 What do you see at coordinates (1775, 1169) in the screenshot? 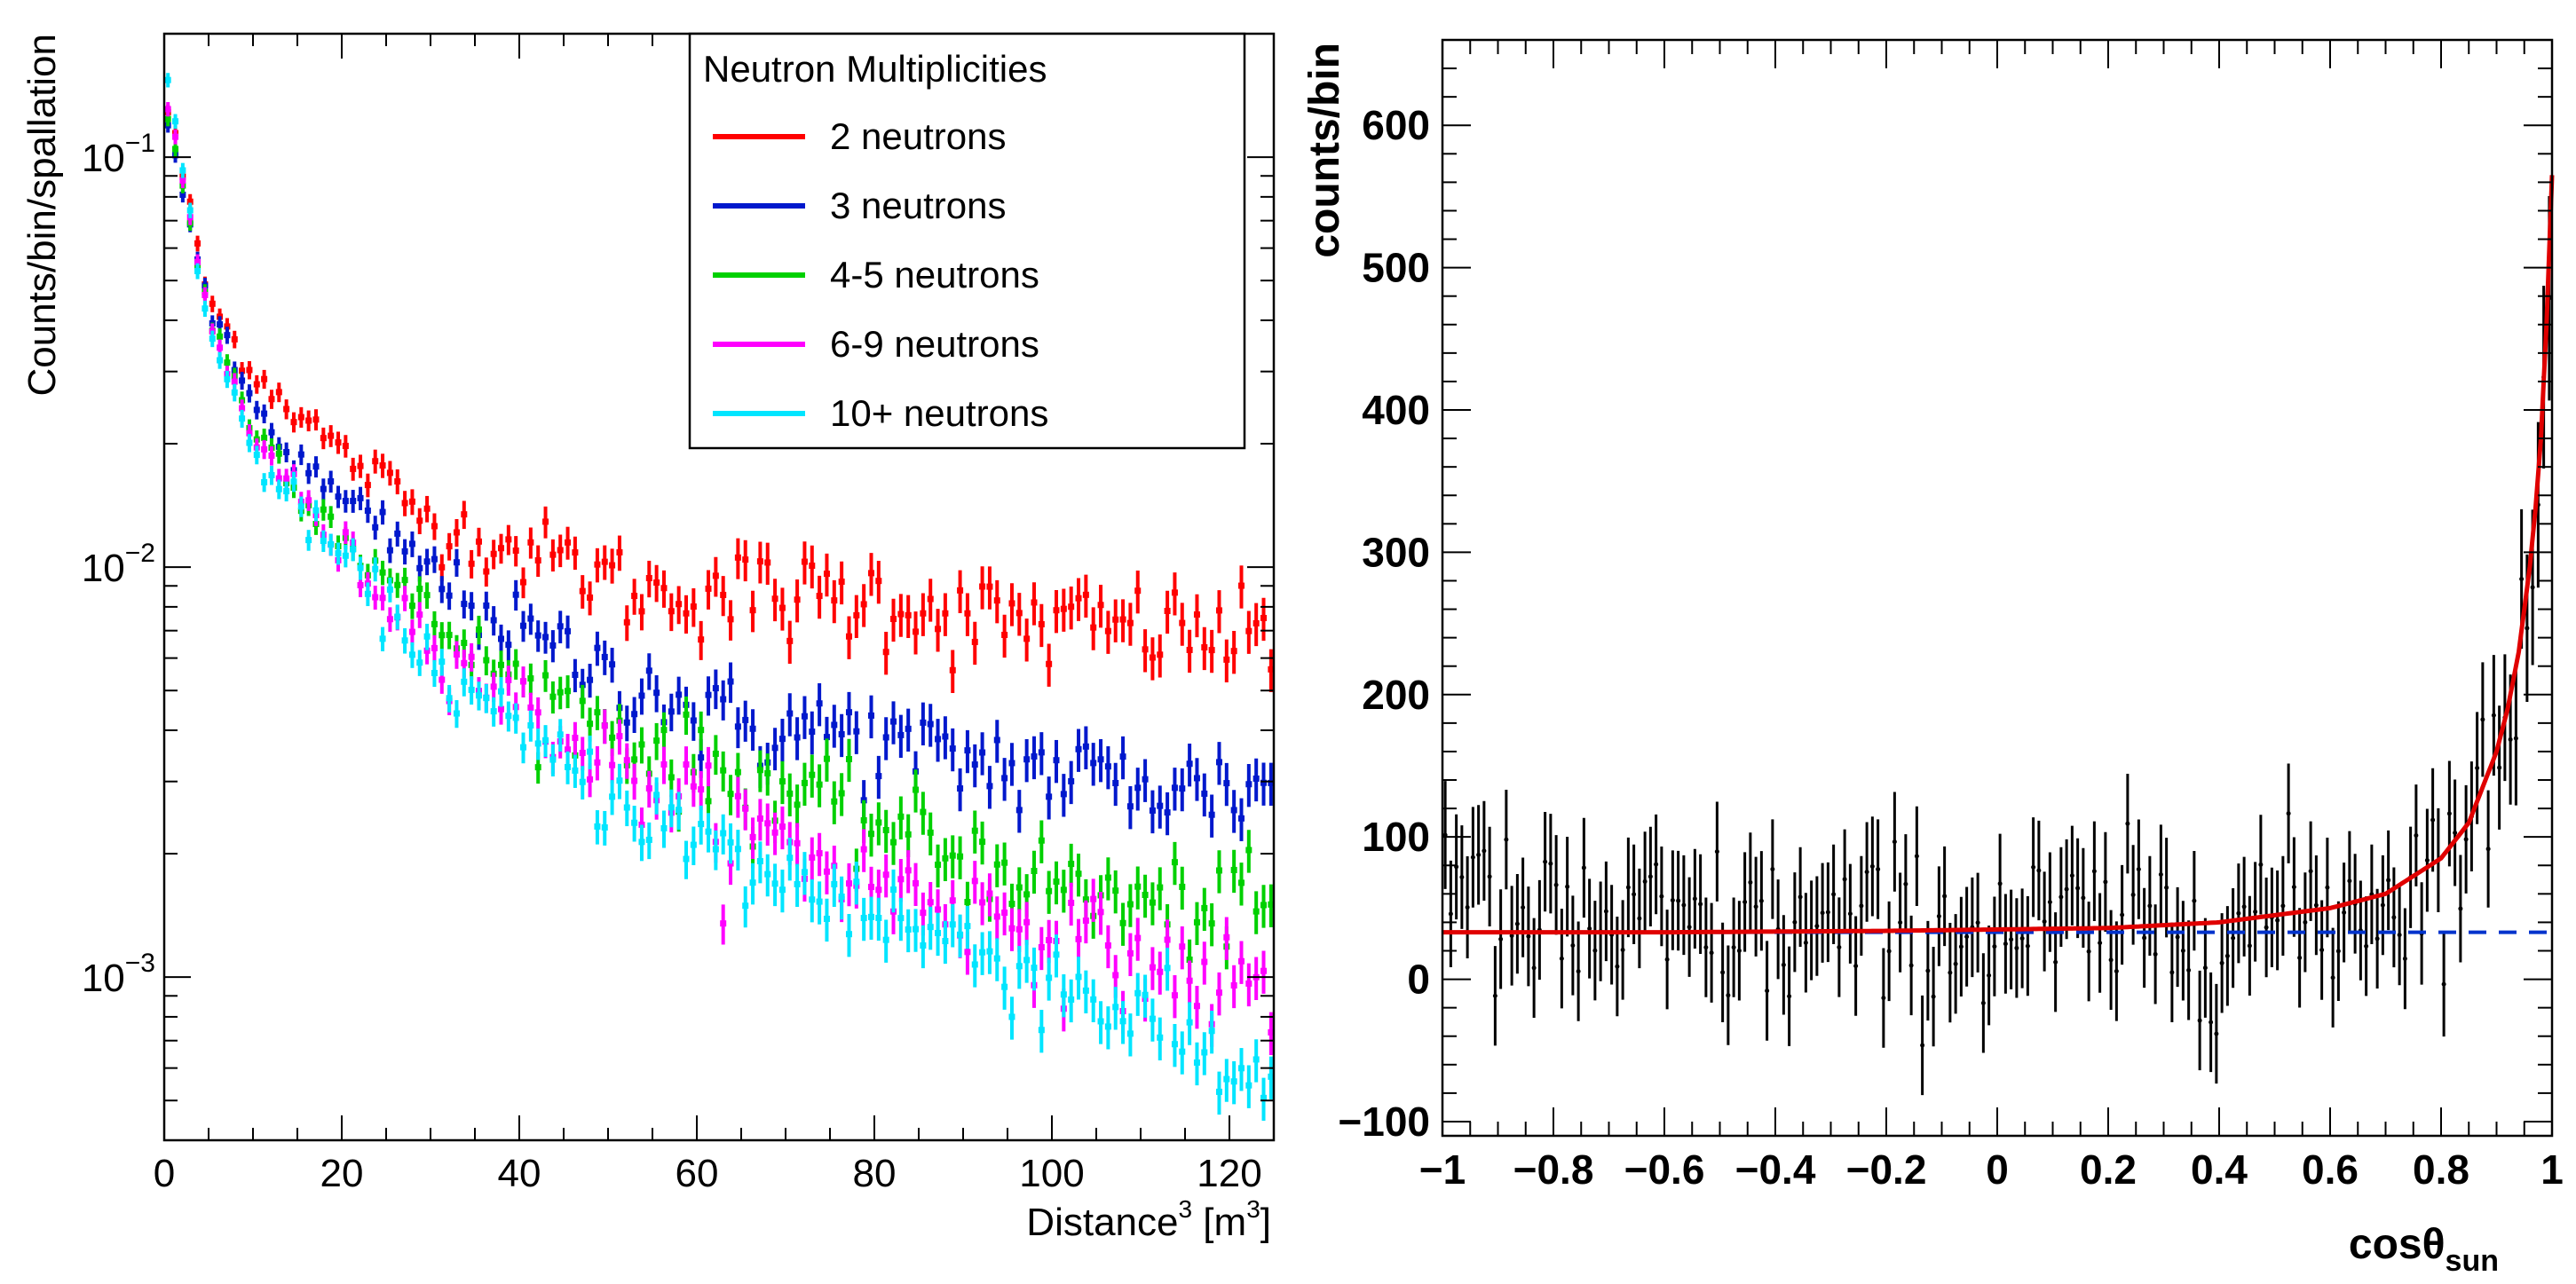
I see `x-tick-label: −0.4` at bounding box center [1775, 1169].